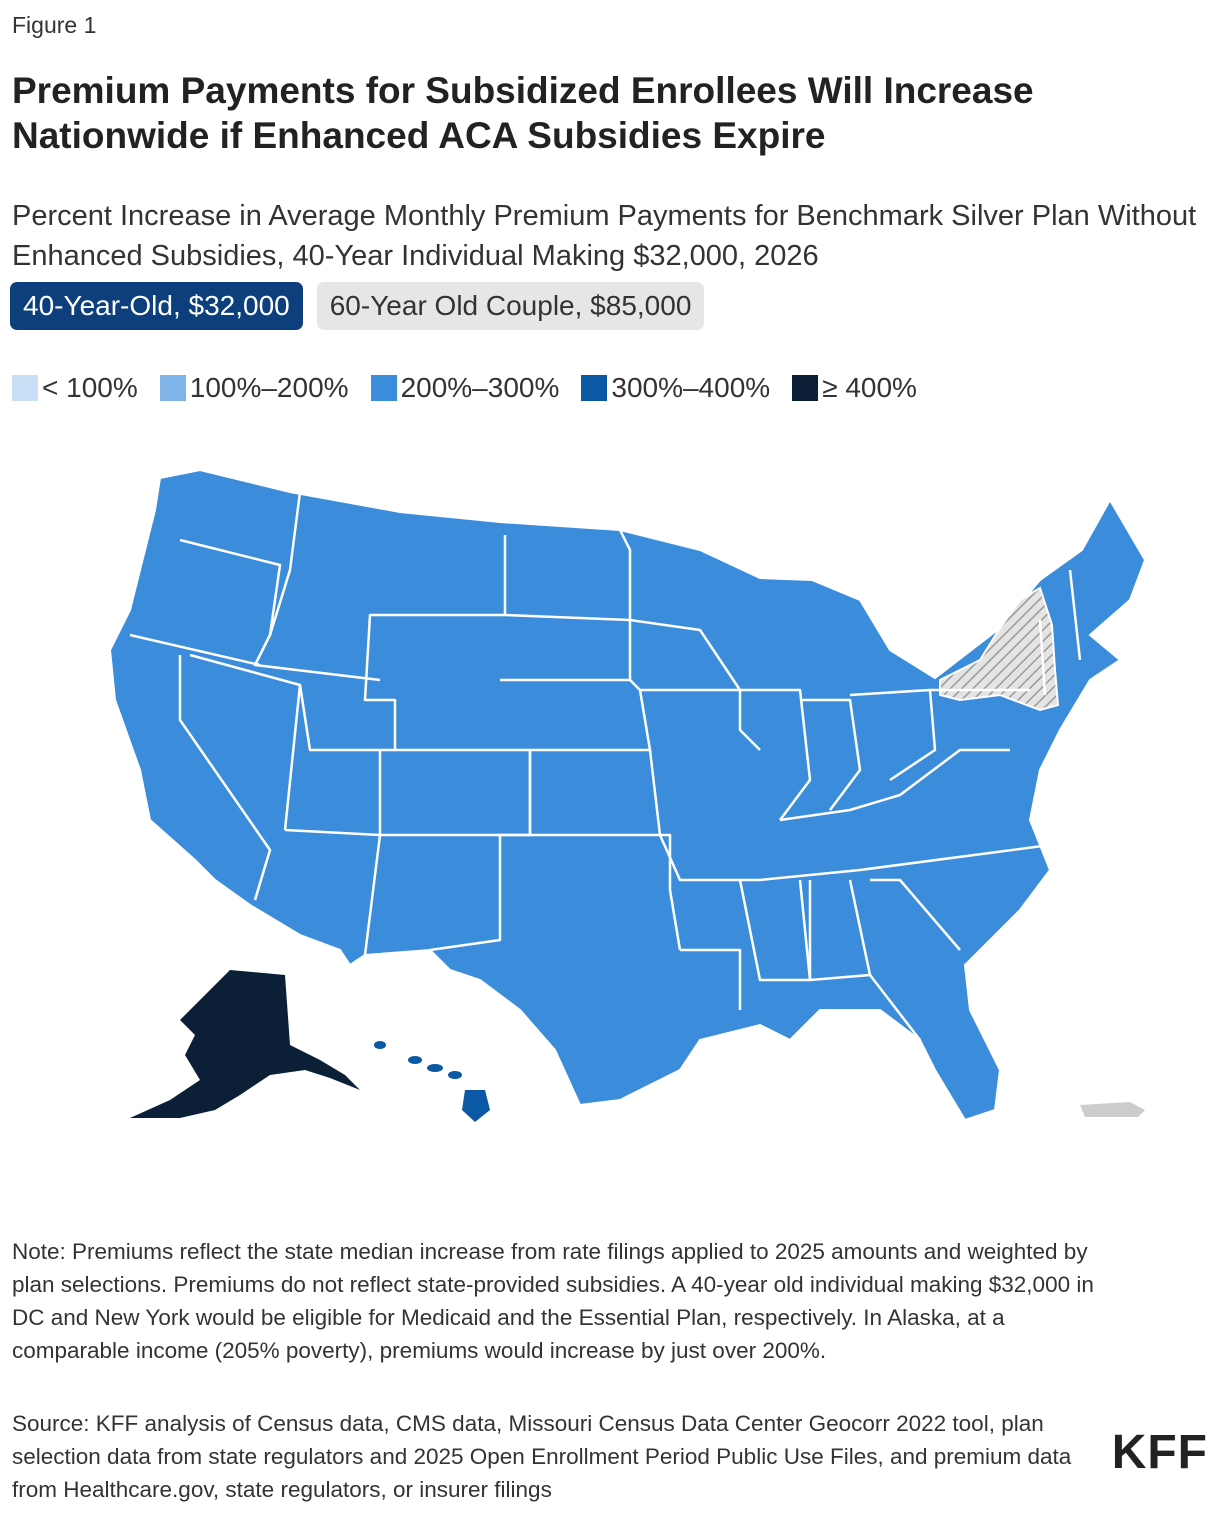  Describe the element at coordinates (510, 306) in the screenshot. I see `tab-60-year-old-couple: 60-Year Old Couple, $85,000` at that location.